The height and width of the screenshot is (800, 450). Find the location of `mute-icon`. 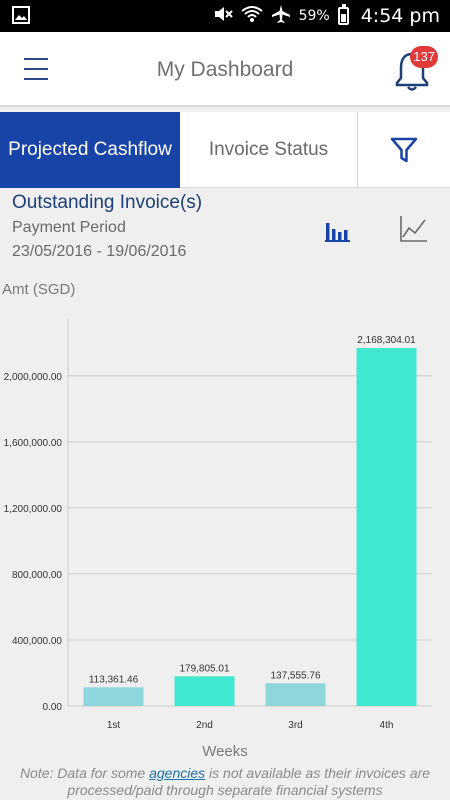

mute-icon is located at coordinates (223, 16).